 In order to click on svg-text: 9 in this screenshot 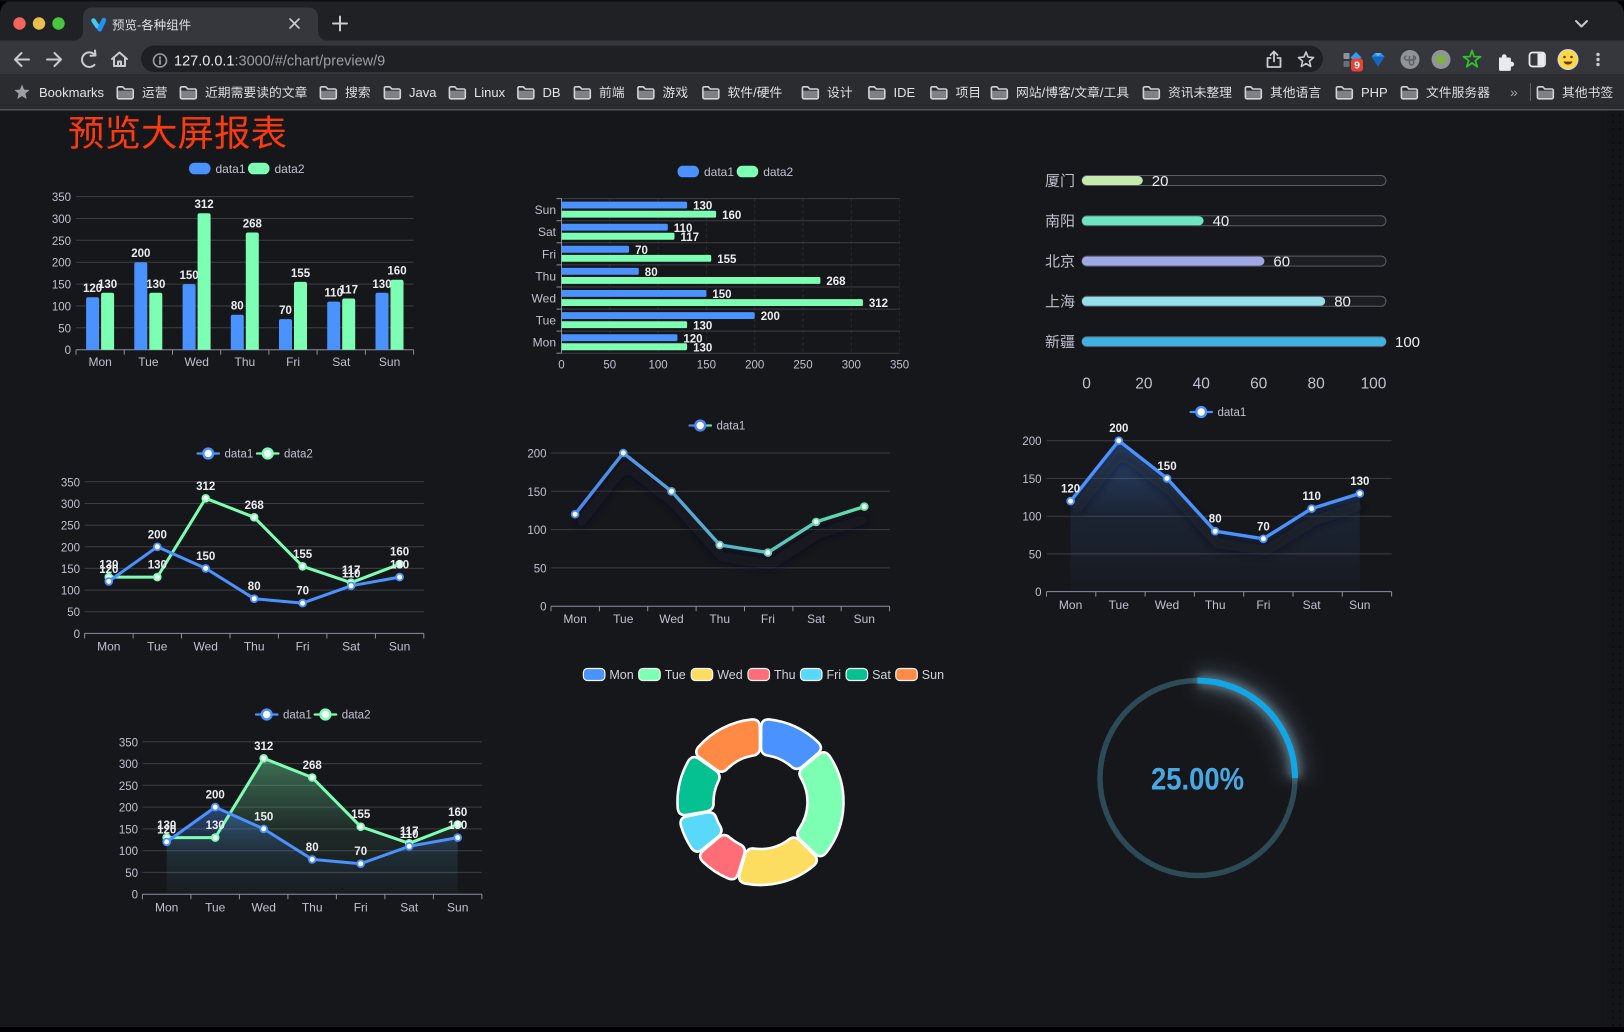, I will do `click(1357, 66)`.